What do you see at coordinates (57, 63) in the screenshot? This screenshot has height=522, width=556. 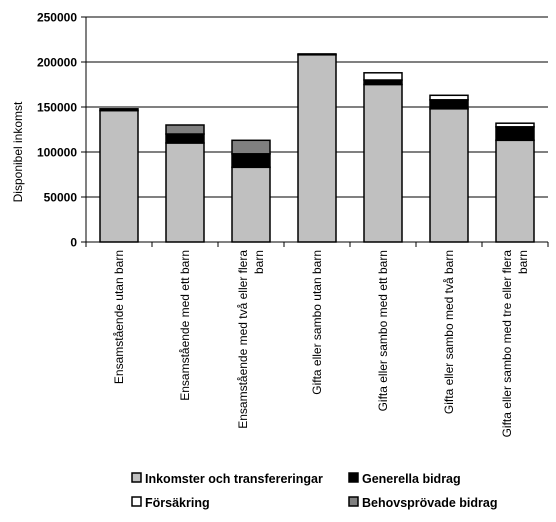 I see `y-tick-label: 200000` at bounding box center [57, 63].